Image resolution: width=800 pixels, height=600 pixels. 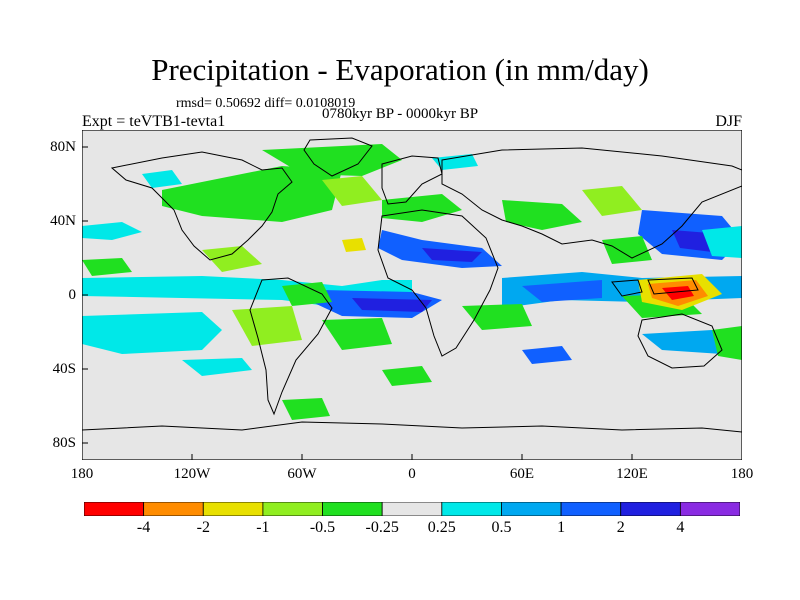 I want to click on colorbar, so click(x=412, y=509).